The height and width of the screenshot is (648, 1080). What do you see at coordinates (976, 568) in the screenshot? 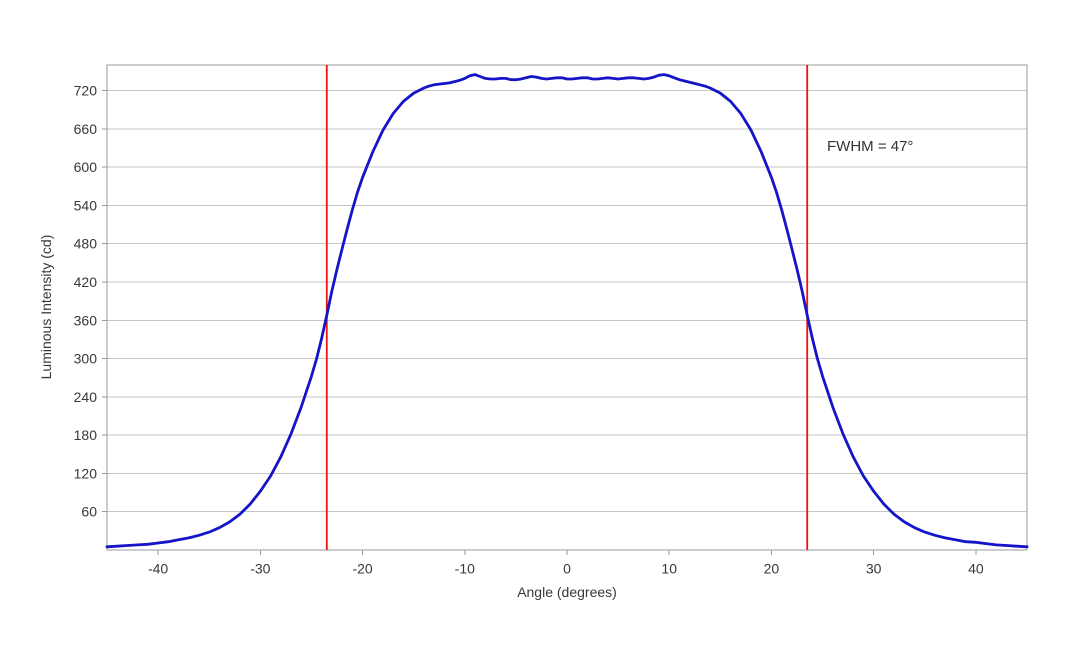
I see `x-tick-label: 40` at bounding box center [976, 568].